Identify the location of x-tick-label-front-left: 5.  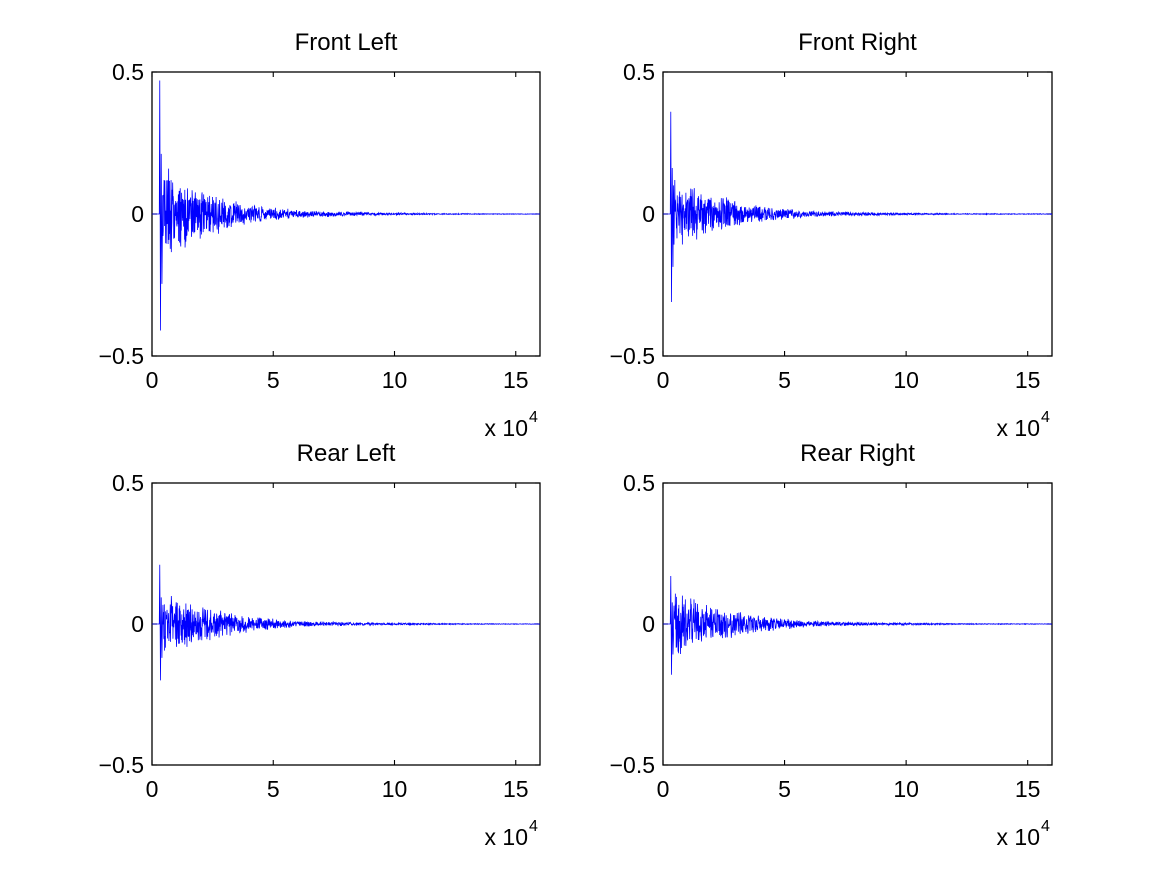
(273, 380).